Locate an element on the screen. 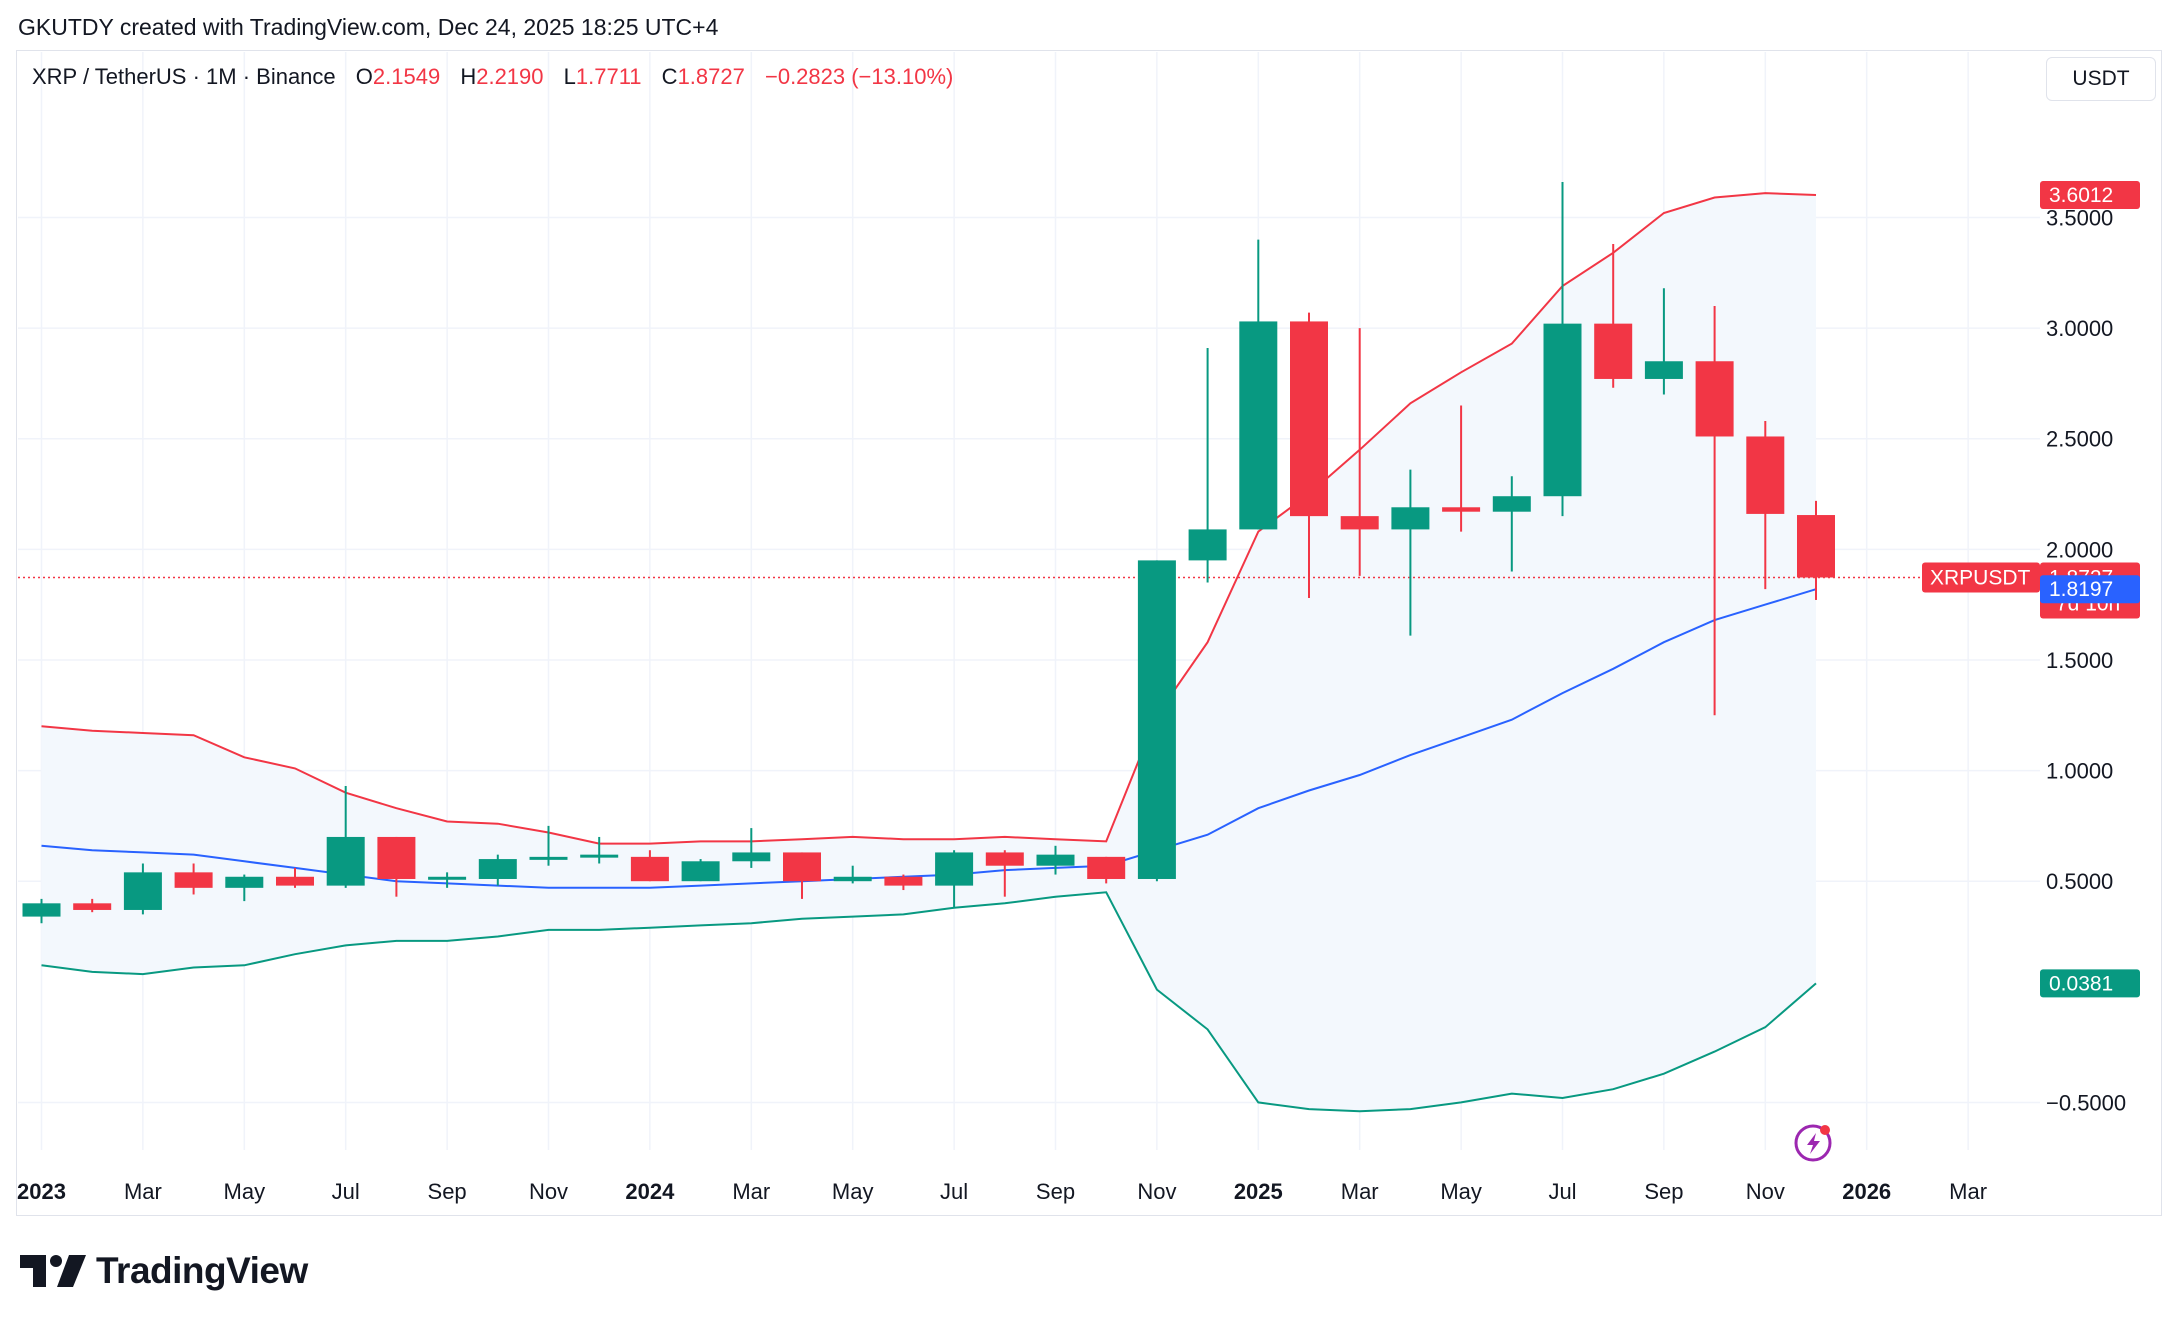  x-tick-label: 2026 is located at coordinates (1866, 1191).